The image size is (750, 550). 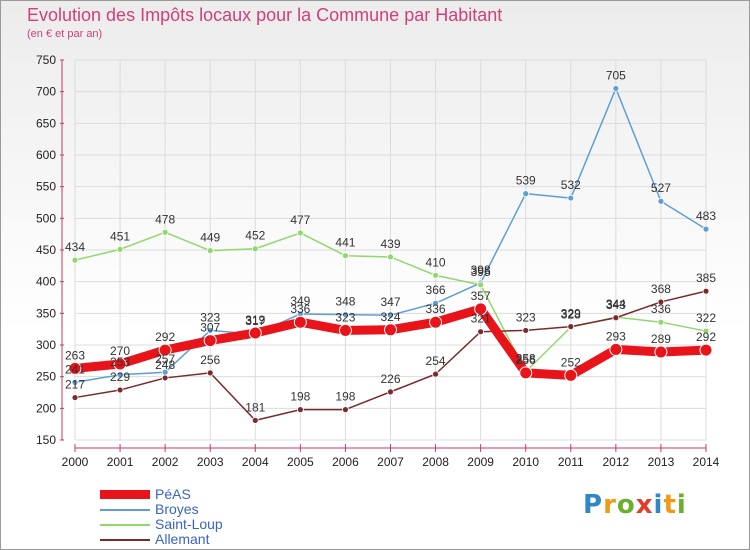 I want to click on data-label: 349, so click(x=300, y=301).